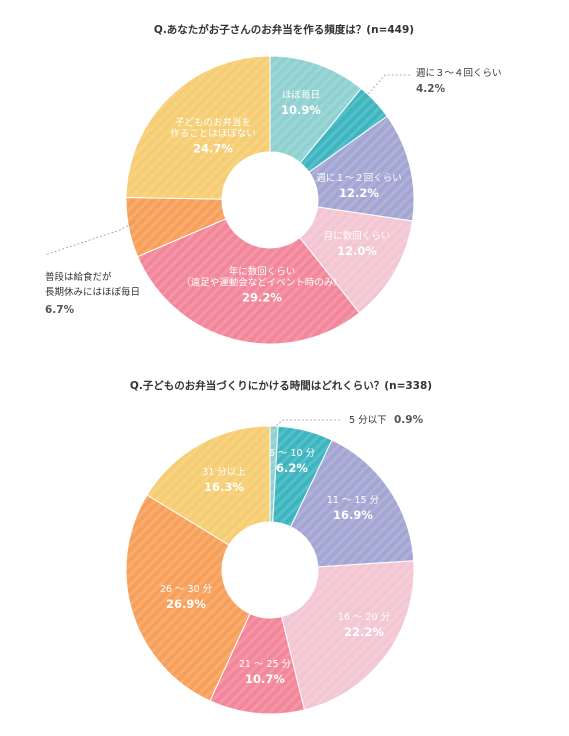 The width and height of the screenshot is (569, 736). I want to click on slice-label: 11 ～ 15 分, so click(353, 500).